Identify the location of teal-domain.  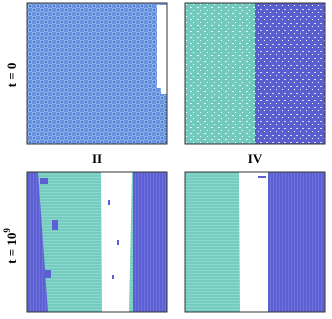
(220, 73).